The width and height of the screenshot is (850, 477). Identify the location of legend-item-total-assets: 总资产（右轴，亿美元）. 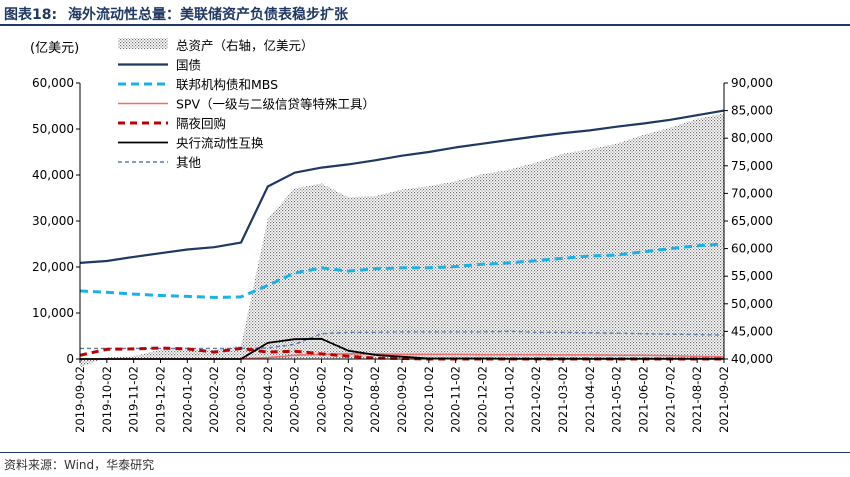
(216, 45).